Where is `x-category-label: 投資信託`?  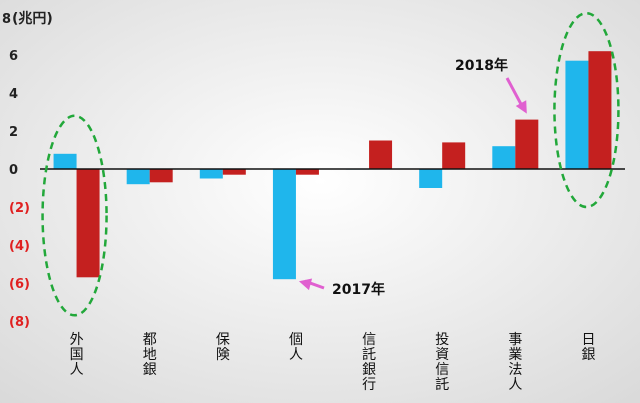
x-category-label: 投資信託 is located at coordinates (442, 362).